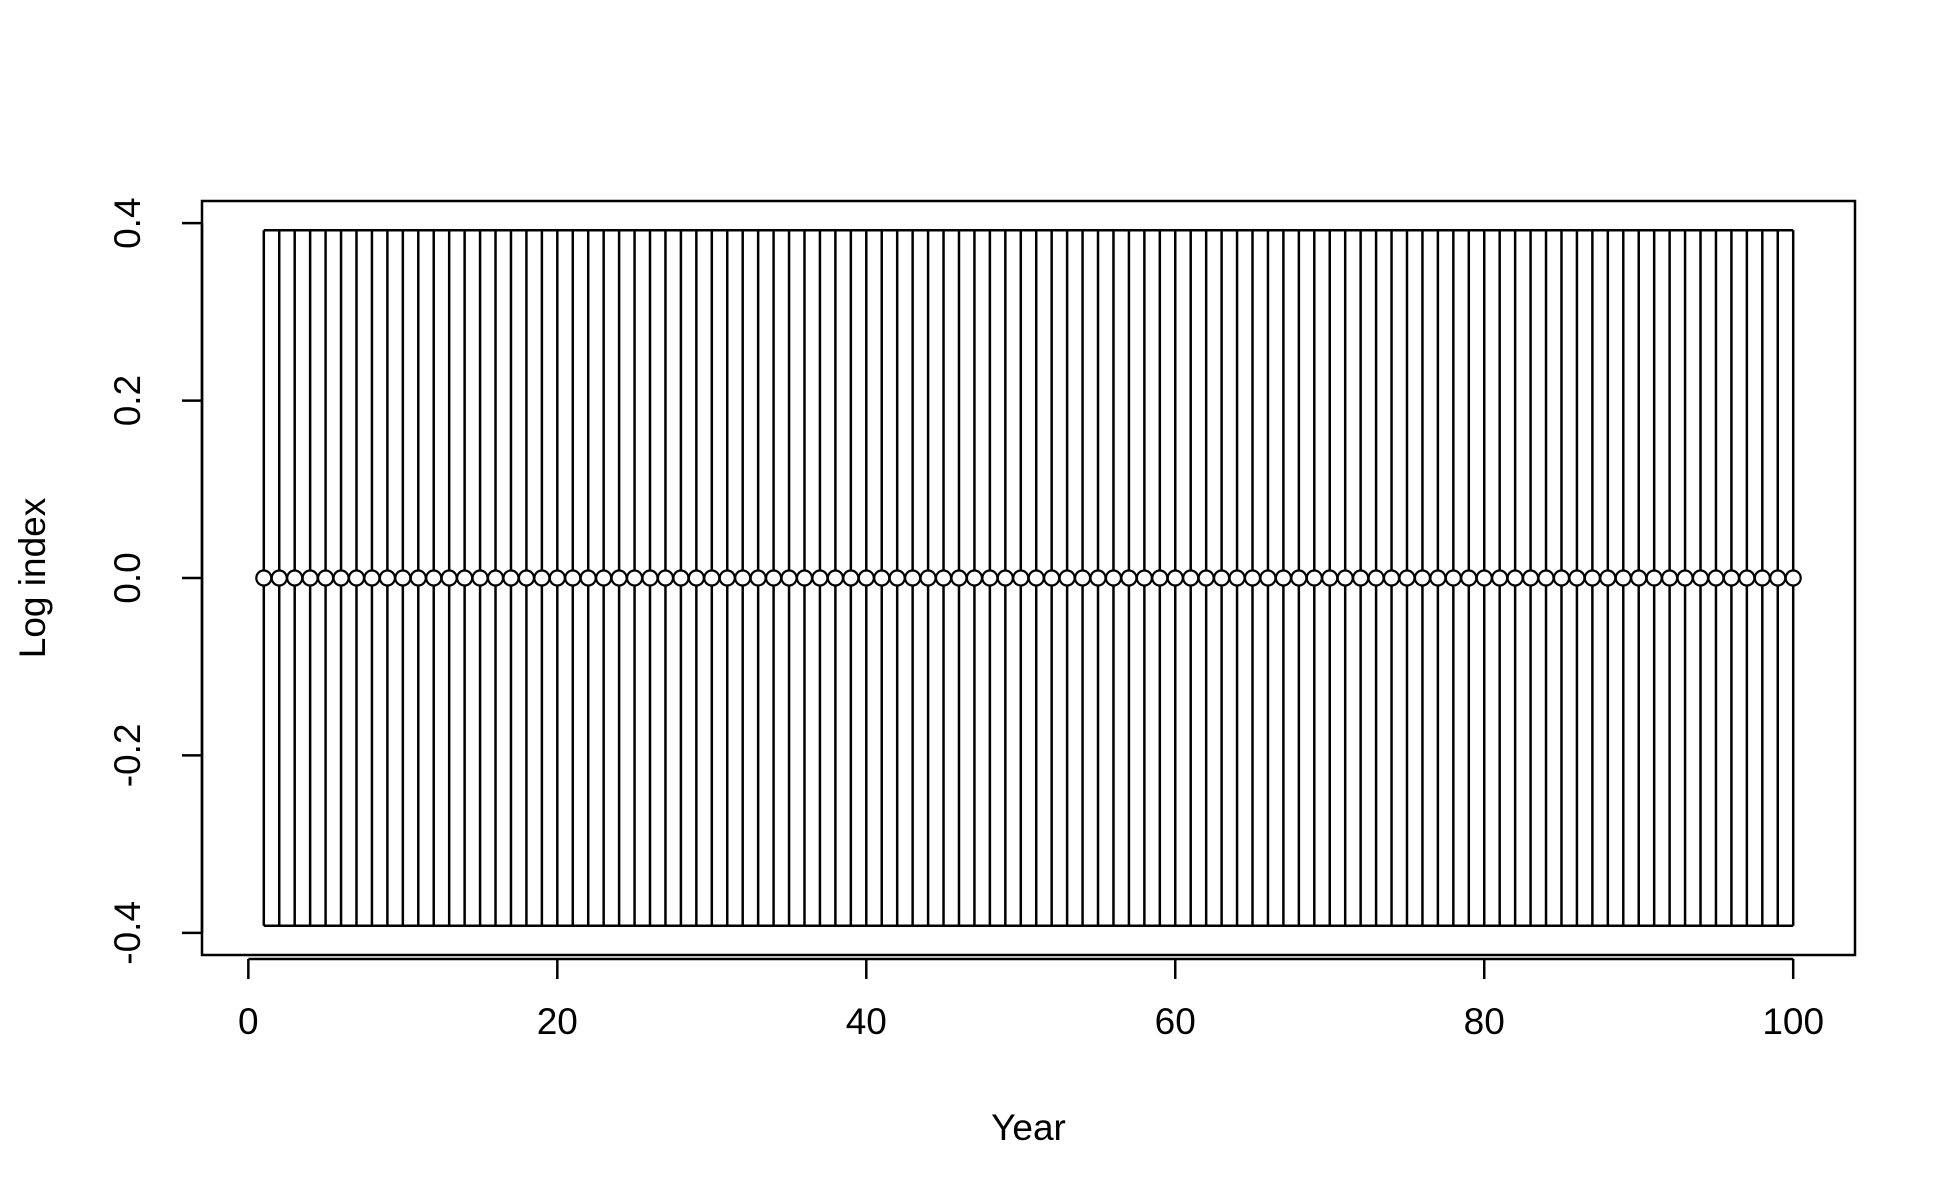 The height and width of the screenshot is (1200, 1950). What do you see at coordinates (1793, 1021) in the screenshot?
I see `x-tick-label: 100` at bounding box center [1793, 1021].